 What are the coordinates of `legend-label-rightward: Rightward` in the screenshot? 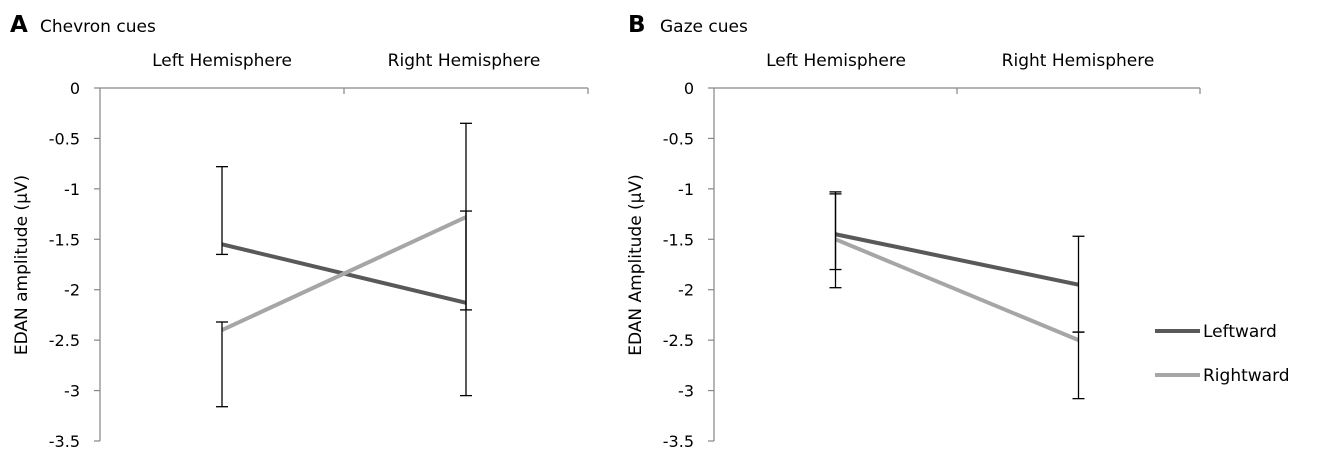 It's located at (1246, 376).